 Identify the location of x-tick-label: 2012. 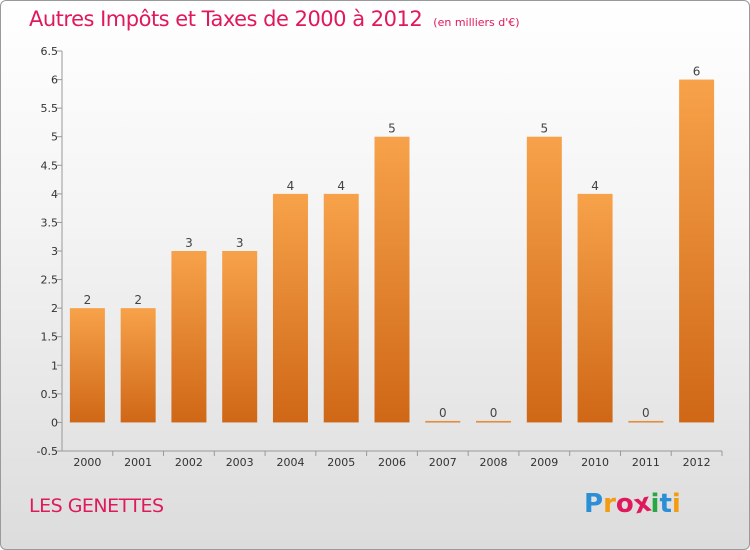
(697, 462).